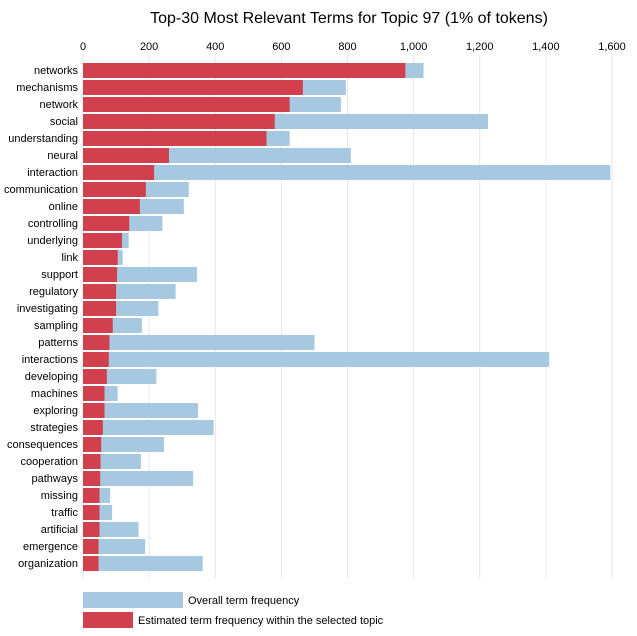 The image size is (637, 636). I want to click on bar-topic-missing, so click(91, 495).